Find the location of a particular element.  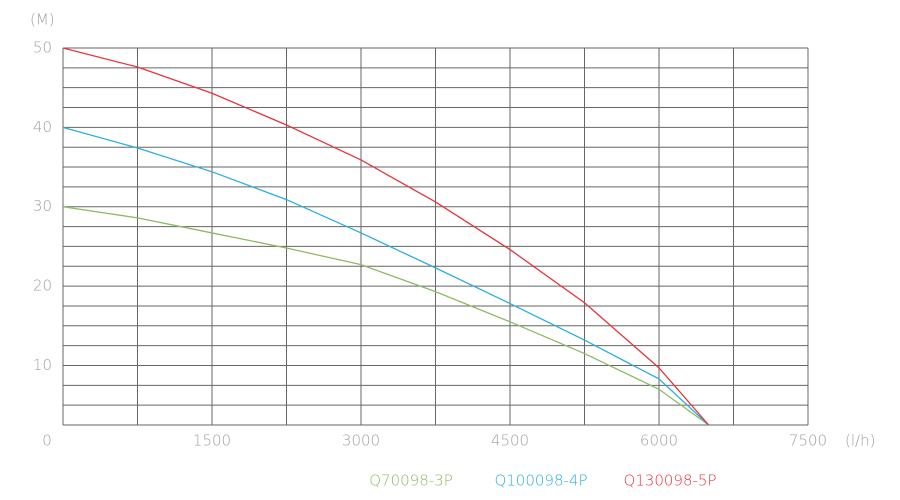

legend-entry: Q70098-3P is located at coordinates (411, 481).